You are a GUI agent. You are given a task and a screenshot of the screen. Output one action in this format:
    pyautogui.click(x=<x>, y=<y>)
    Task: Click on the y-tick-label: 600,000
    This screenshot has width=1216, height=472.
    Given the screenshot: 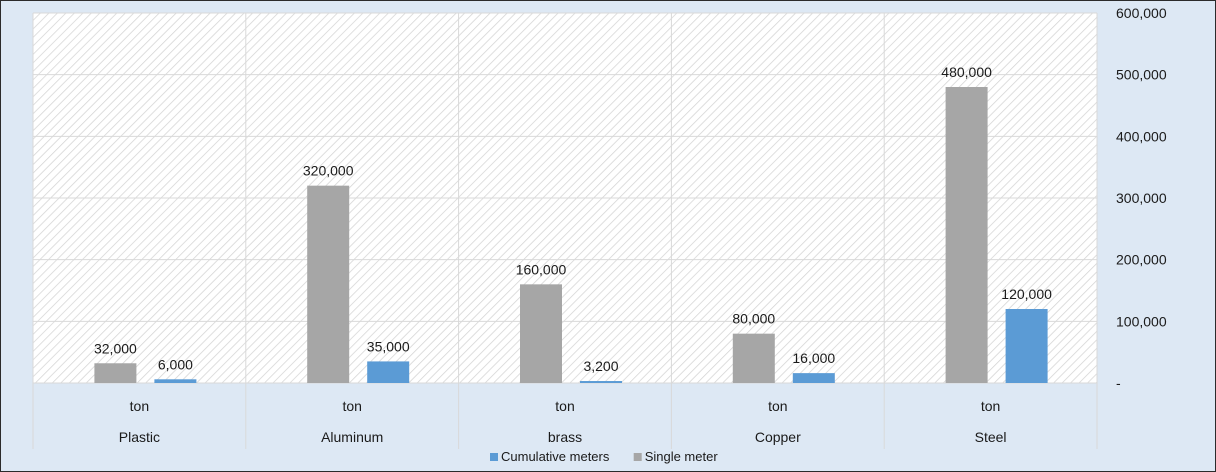 What is the action you would take?
    pyautogui.click(x=1141, y=13)
    